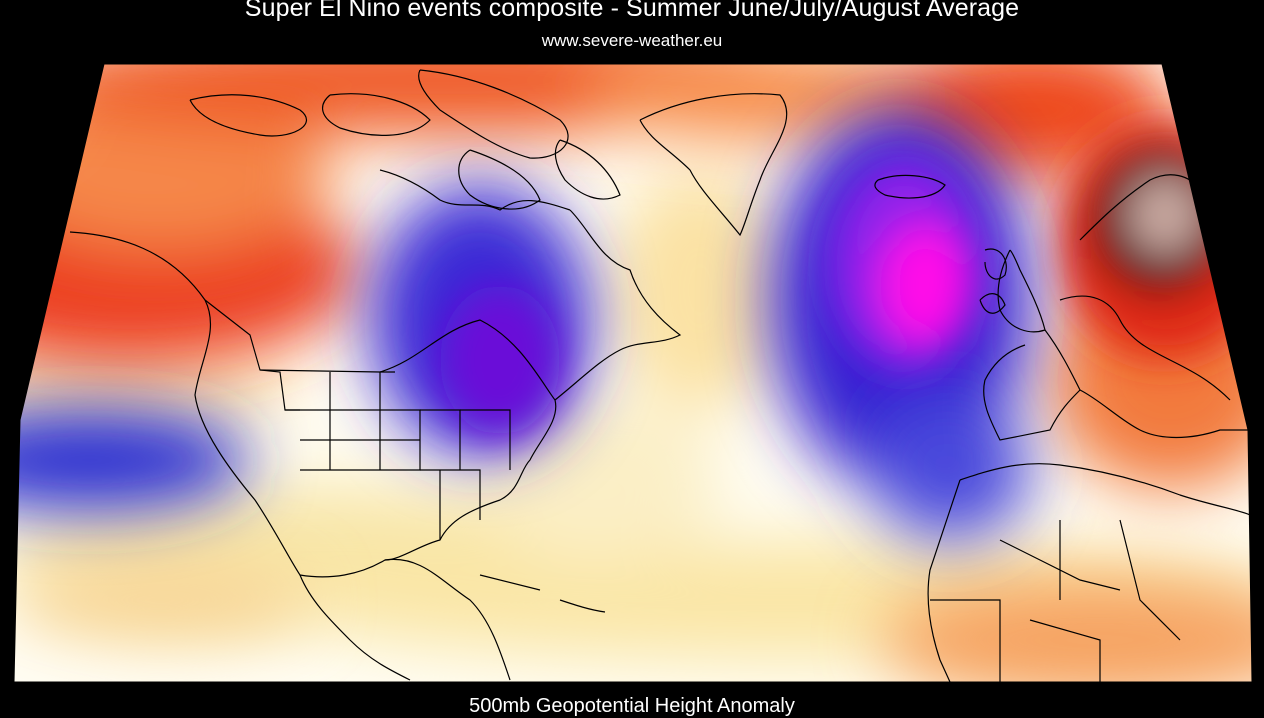 The height and width of the screenshot is (718, 1264). What do you see at coordinates (132, 460) in the screenshot?
I see `negative-anomaly-east-pacific` at bounding box center [132, 460].